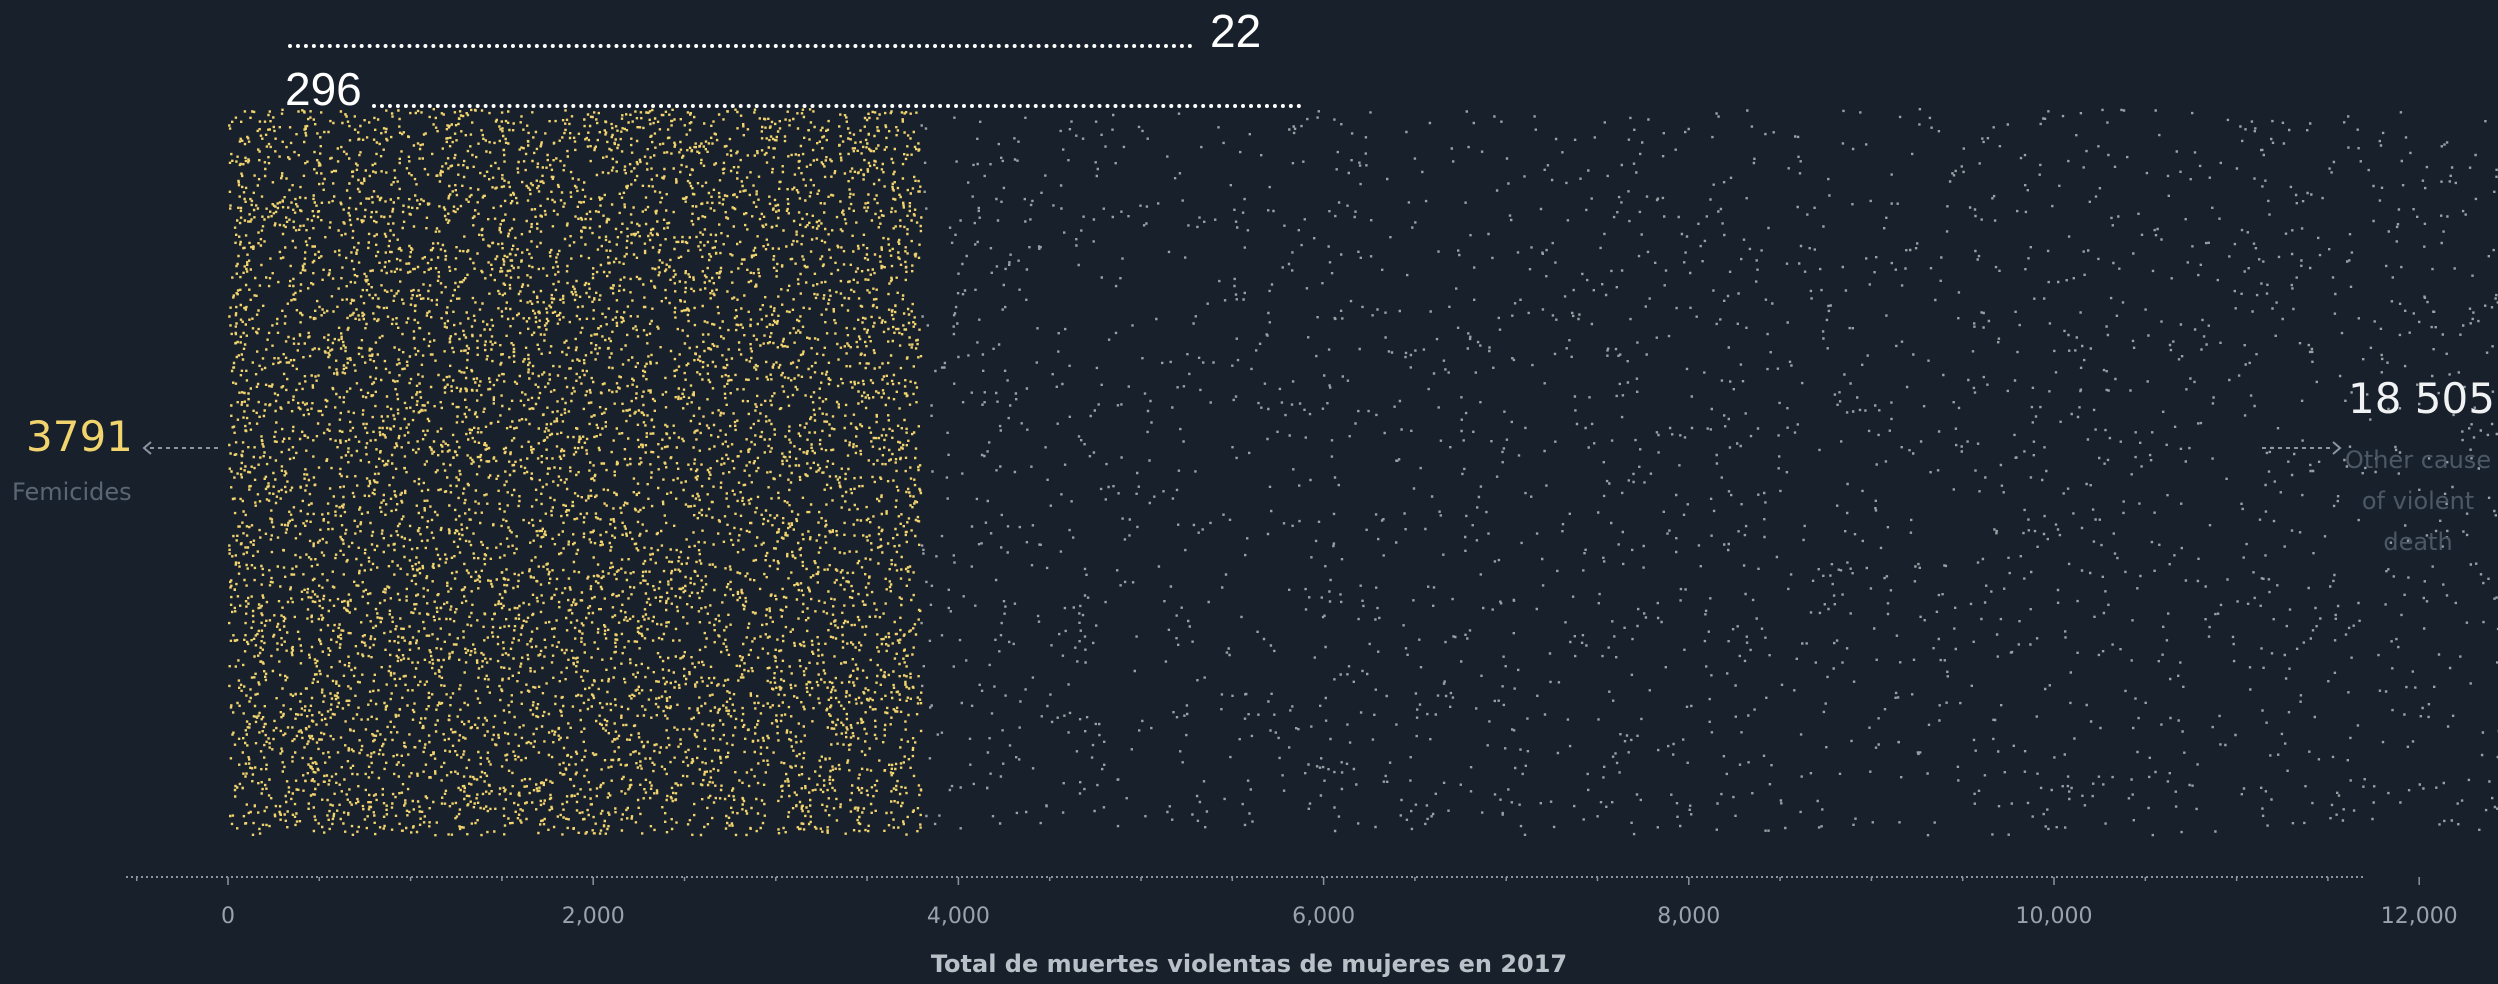 The height and width of the screenshot is (984, 2498). I want to click on other-label: Other cause of violent death, so click(2412, 501).